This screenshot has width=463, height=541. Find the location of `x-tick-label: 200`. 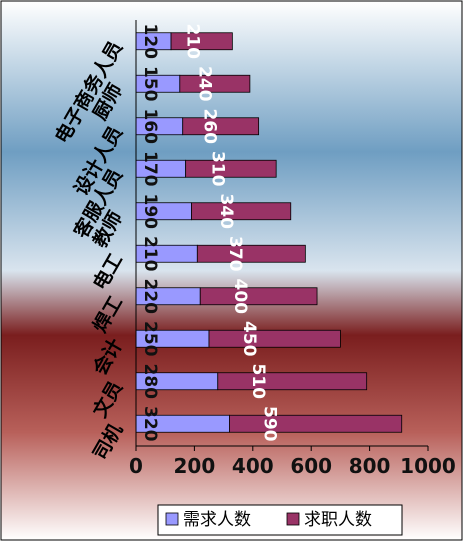

x-tick-label: 200 is located at coordinates (195, 466).